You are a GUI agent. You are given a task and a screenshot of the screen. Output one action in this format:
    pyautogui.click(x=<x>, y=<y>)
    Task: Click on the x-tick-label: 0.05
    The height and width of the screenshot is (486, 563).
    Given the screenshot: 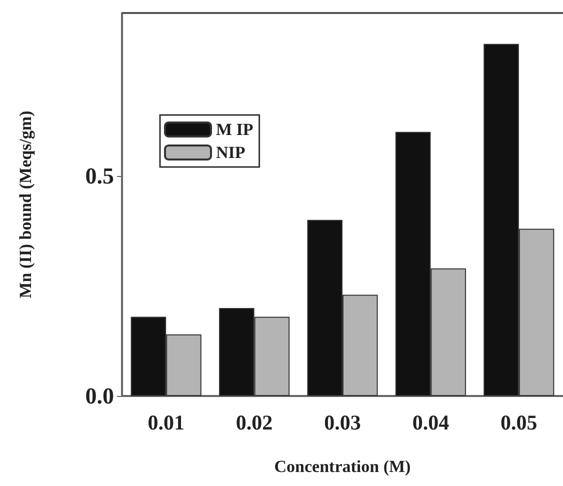 What is the action you would take?
    pyautogui.click(x=519, y=422)
    